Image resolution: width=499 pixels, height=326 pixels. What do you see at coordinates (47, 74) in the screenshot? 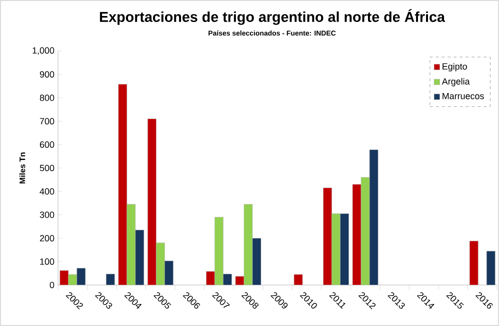
I see `y-tick-label: 900` at bounding box center [47, 74].